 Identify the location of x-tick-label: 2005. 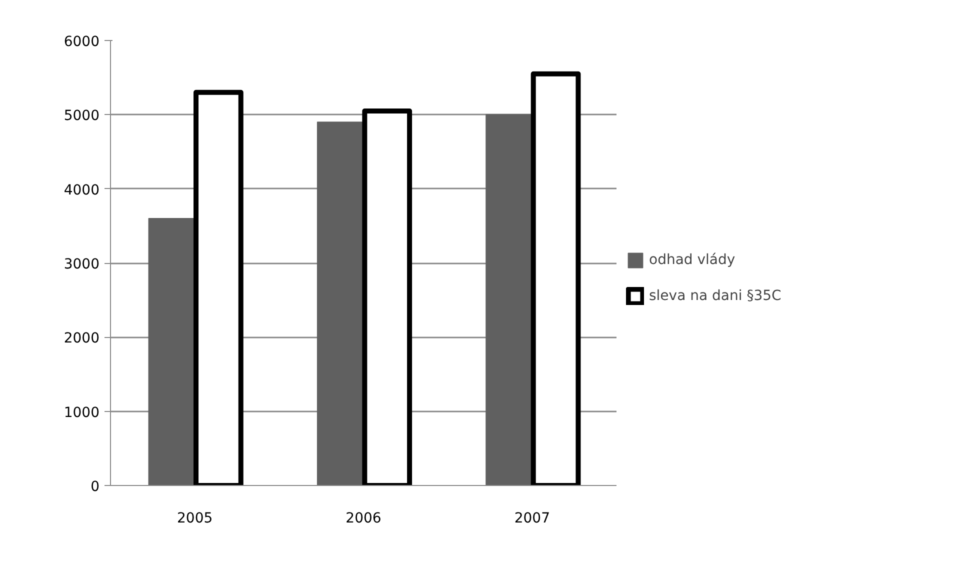
(195, 518).